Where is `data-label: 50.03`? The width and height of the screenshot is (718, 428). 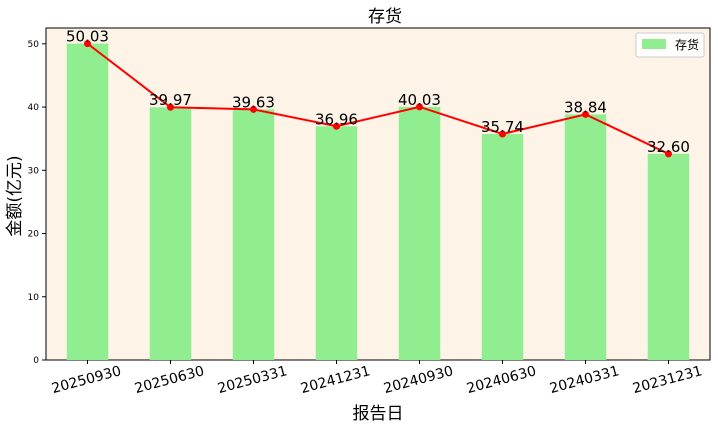 data-label: 50.03 is located at coordinates (87, 37).